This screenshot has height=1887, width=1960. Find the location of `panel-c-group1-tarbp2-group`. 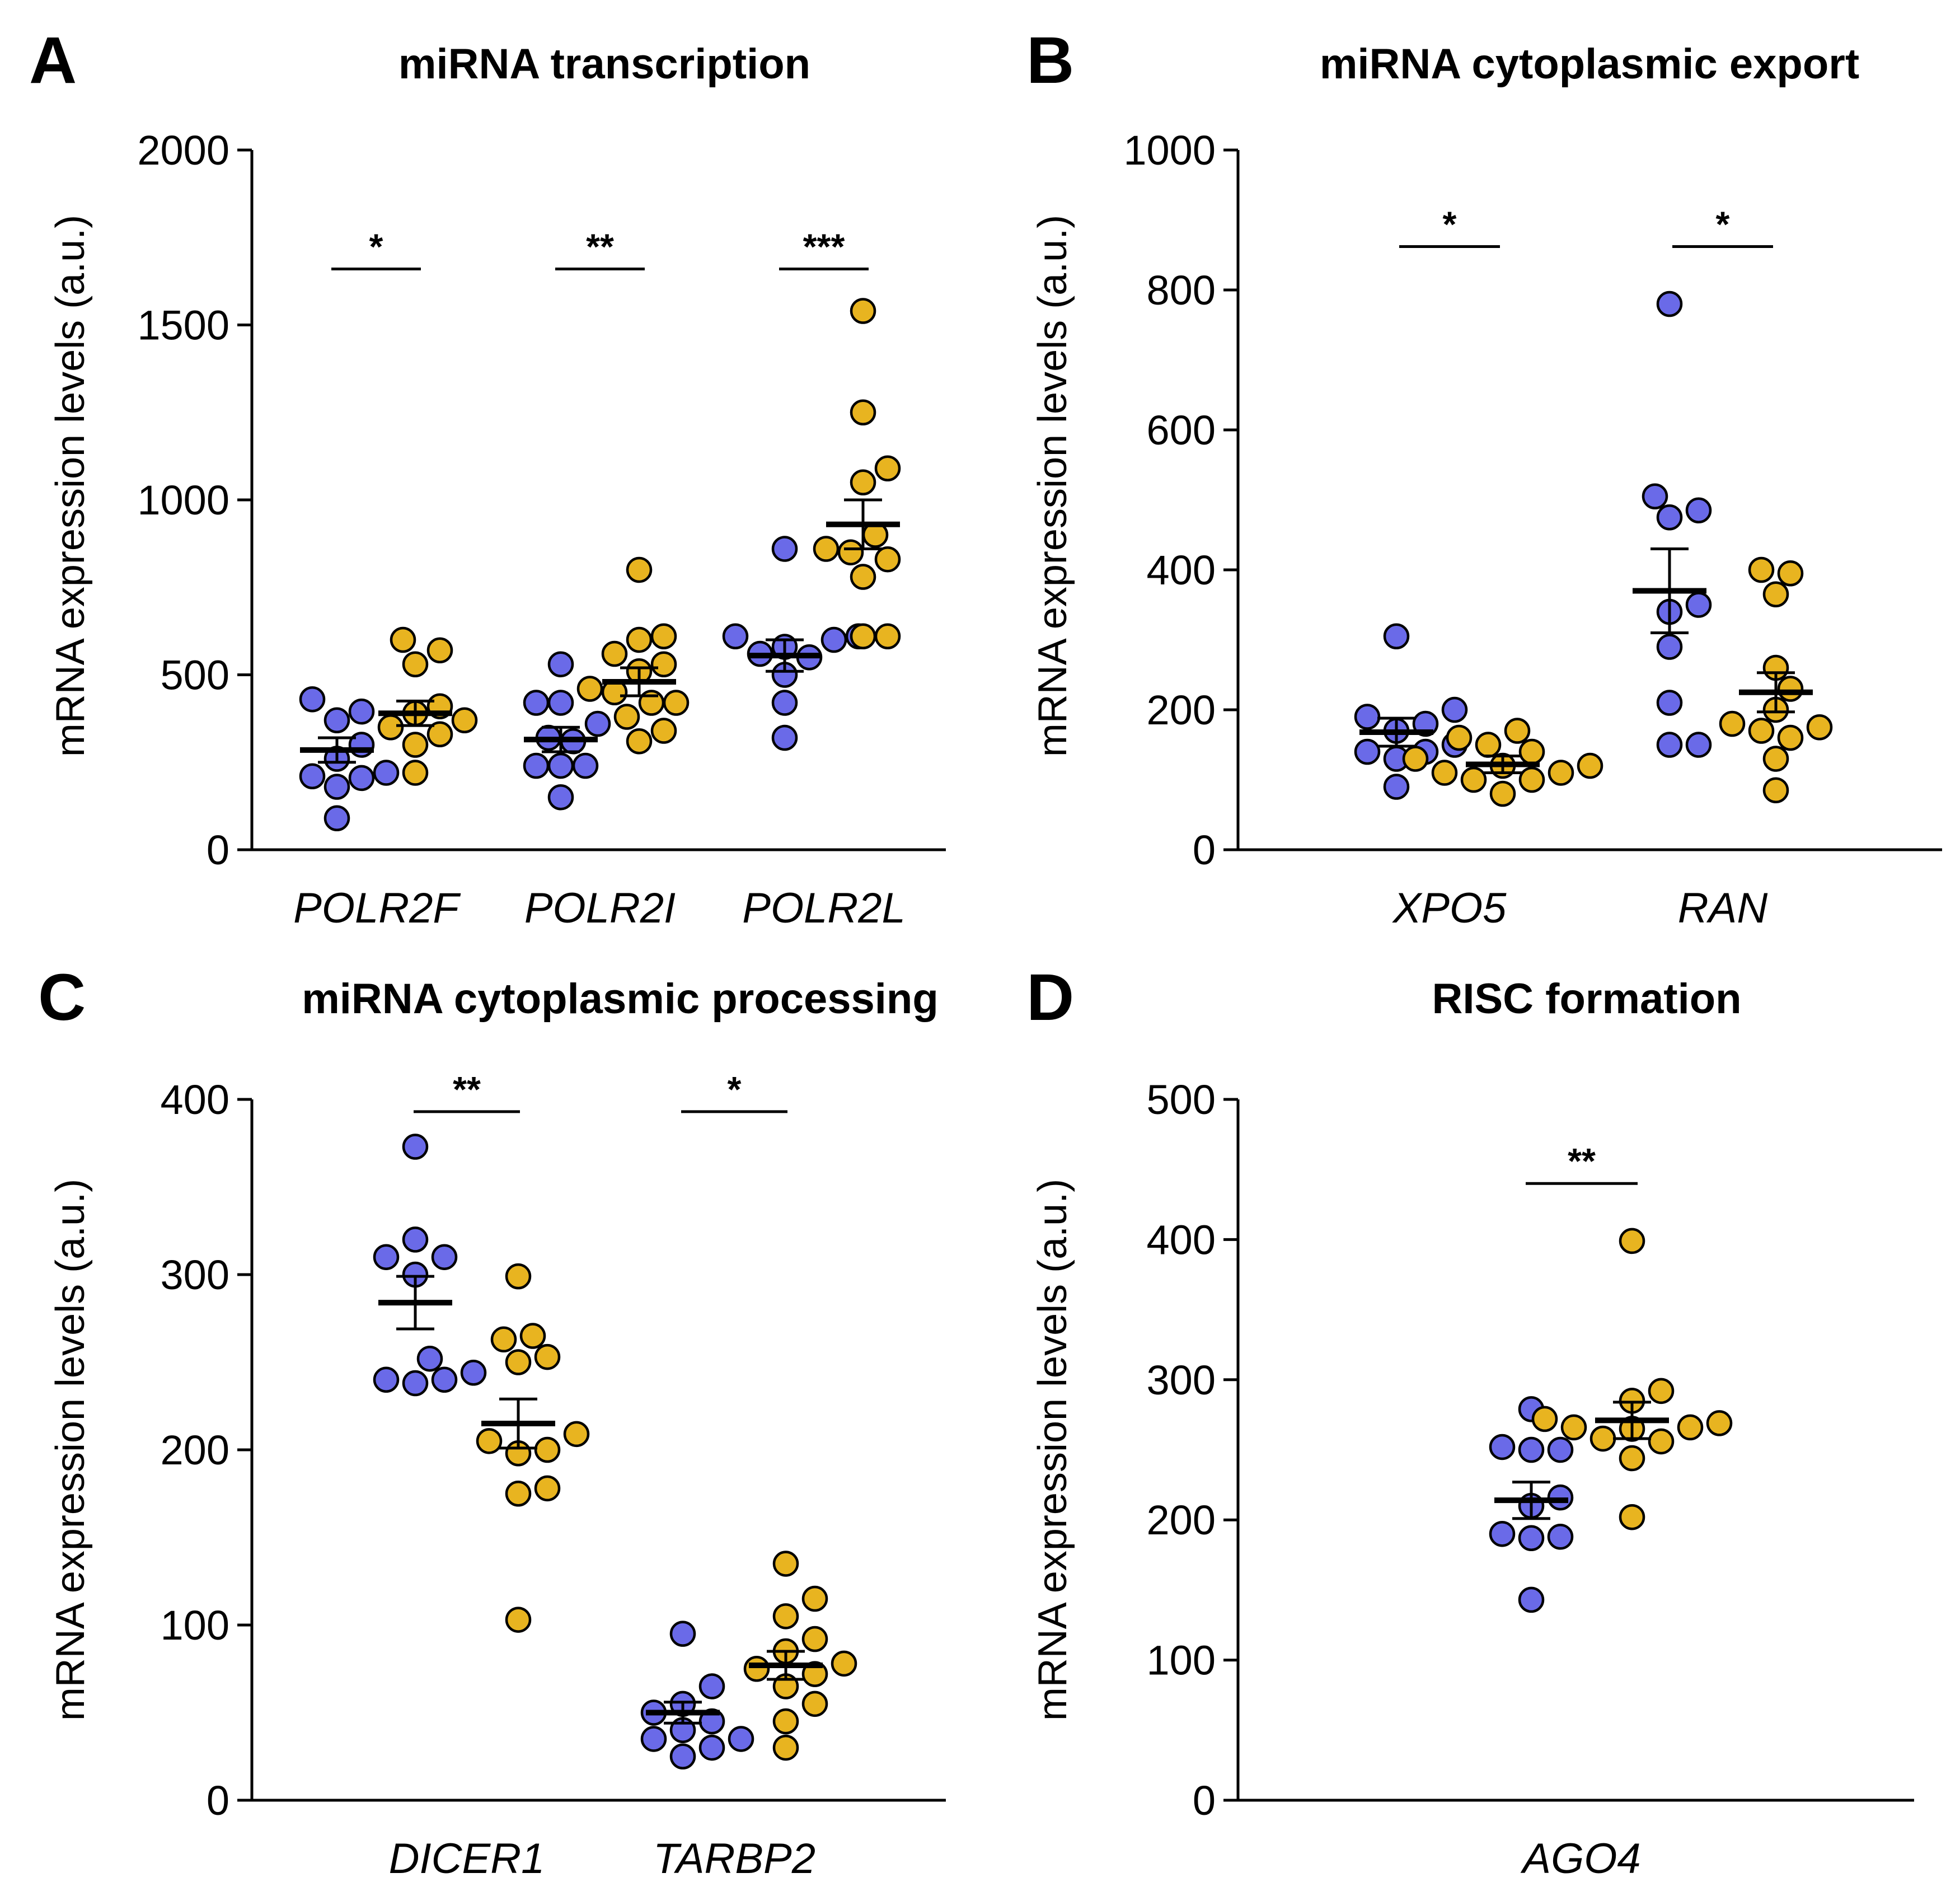

panel-c-group1-tarbp2-group is located at coordinates (697, 1695).